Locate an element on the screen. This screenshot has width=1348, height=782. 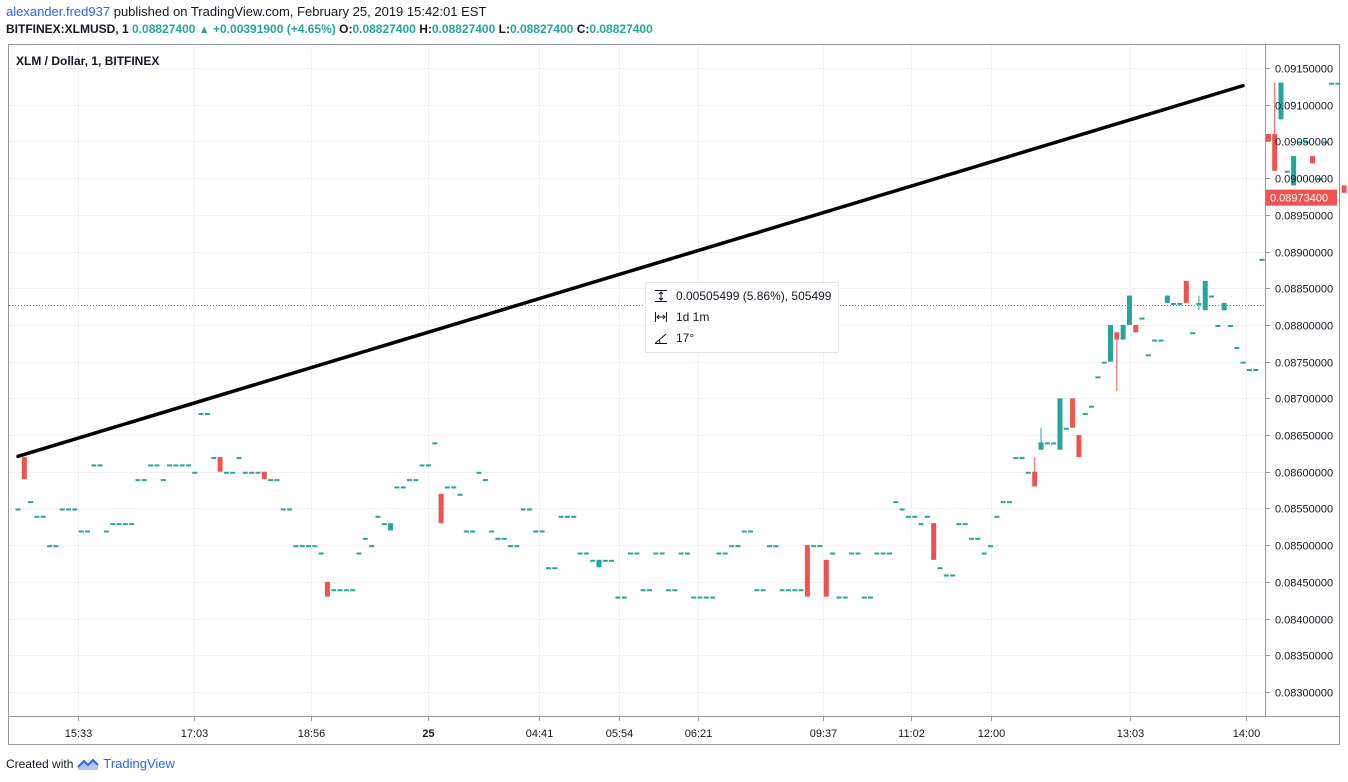
open-label: O: is located at coordinates (346, 29).